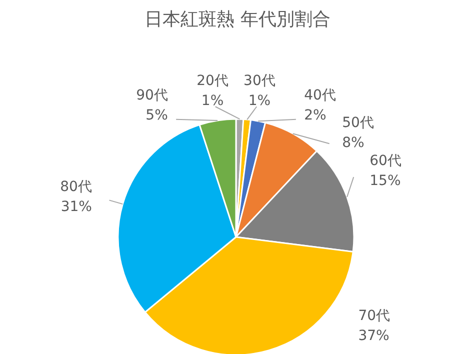 This screenshot has width=475, height=354. Describe the element at coordinates (237, 19) in the screenshot. I see `chart-title: 日本紅斑熱 年代別割合` at that location.